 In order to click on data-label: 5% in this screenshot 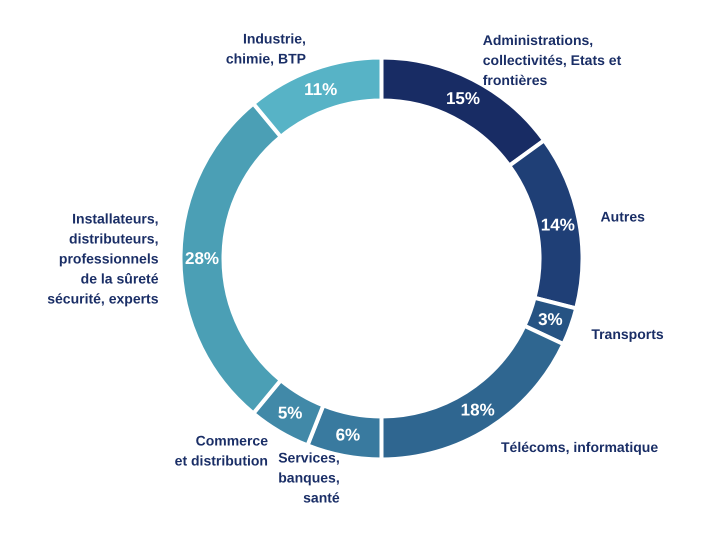, I will do `click(290, 413)`.